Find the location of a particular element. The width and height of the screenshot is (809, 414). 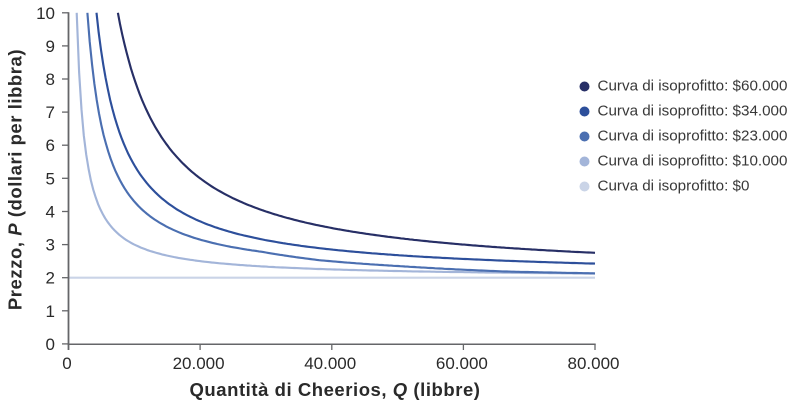

svg-text: 40.000 is located at coordinates (330, 363).